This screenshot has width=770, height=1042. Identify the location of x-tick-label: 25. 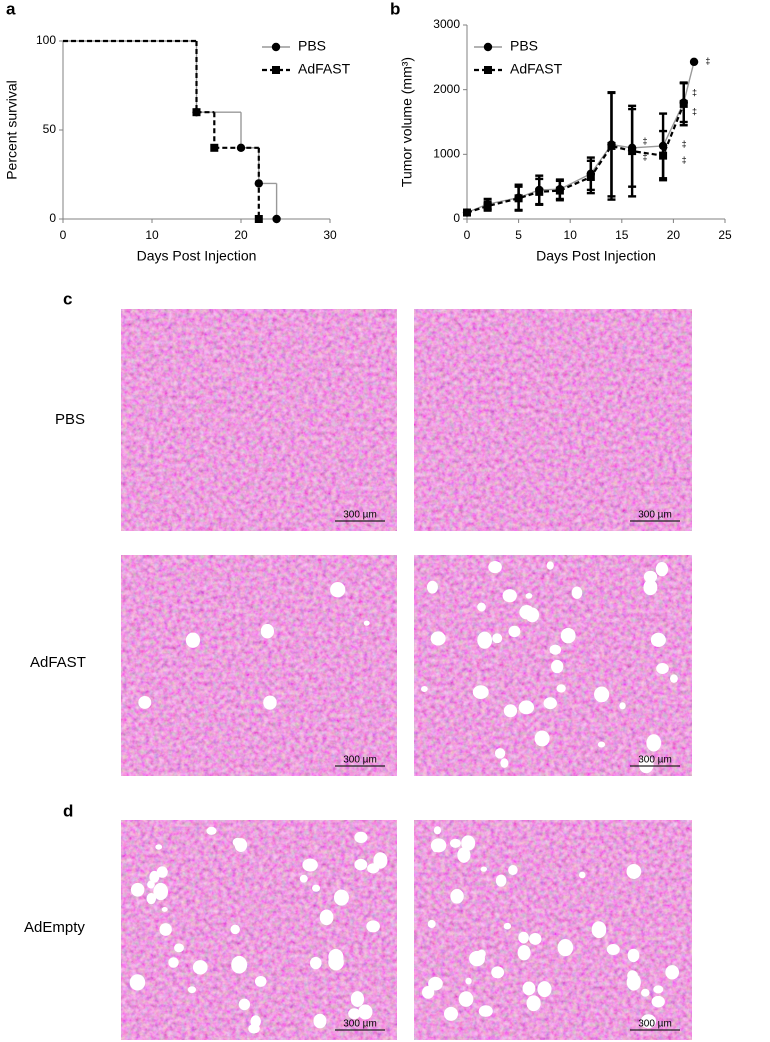
(725, 235).